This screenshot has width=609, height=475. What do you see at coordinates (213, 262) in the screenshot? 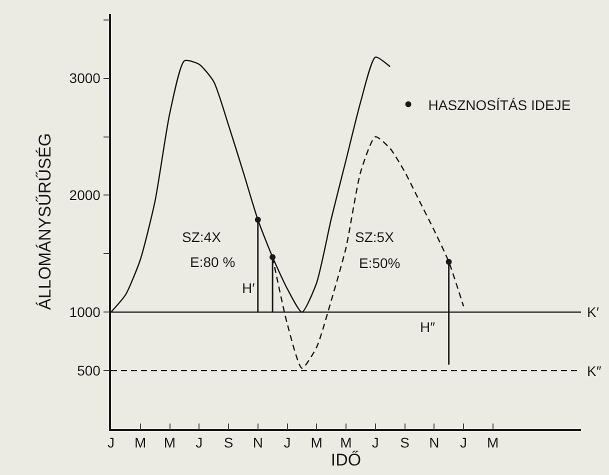
I see `annotation: E:80 %` at bounding box center [213, 262].